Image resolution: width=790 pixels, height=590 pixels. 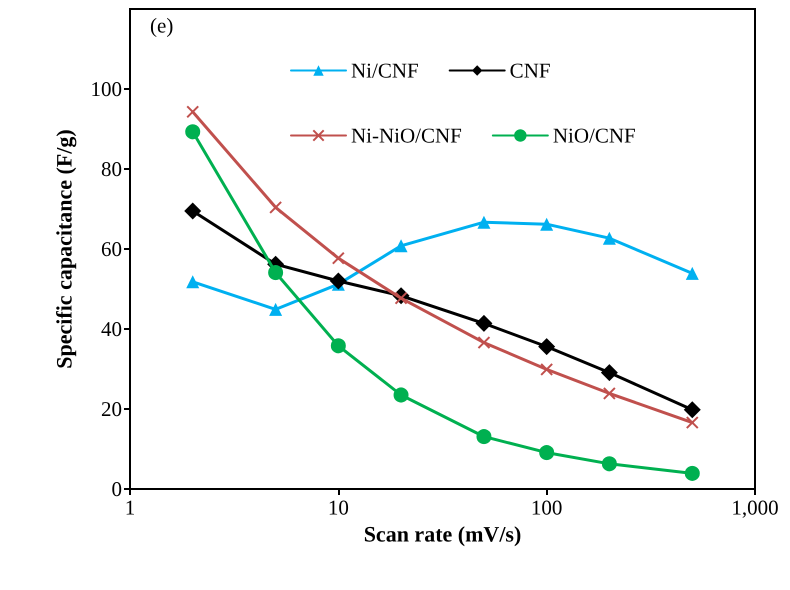 What do you see at coordinates (106, 89) in the screenshot?
I see `y-tick-label: 100` at bounding box center [106, 89].